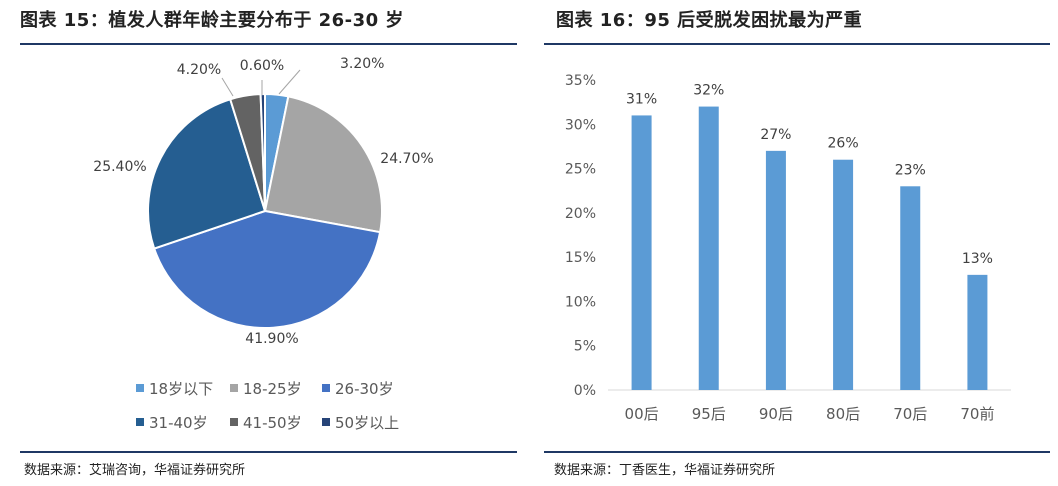 The image size is (1058, 486). What do you see at coordinates (910, 414) in the screenshot?
I see `x-category-label: 70后` at bounding box center [910, 414].